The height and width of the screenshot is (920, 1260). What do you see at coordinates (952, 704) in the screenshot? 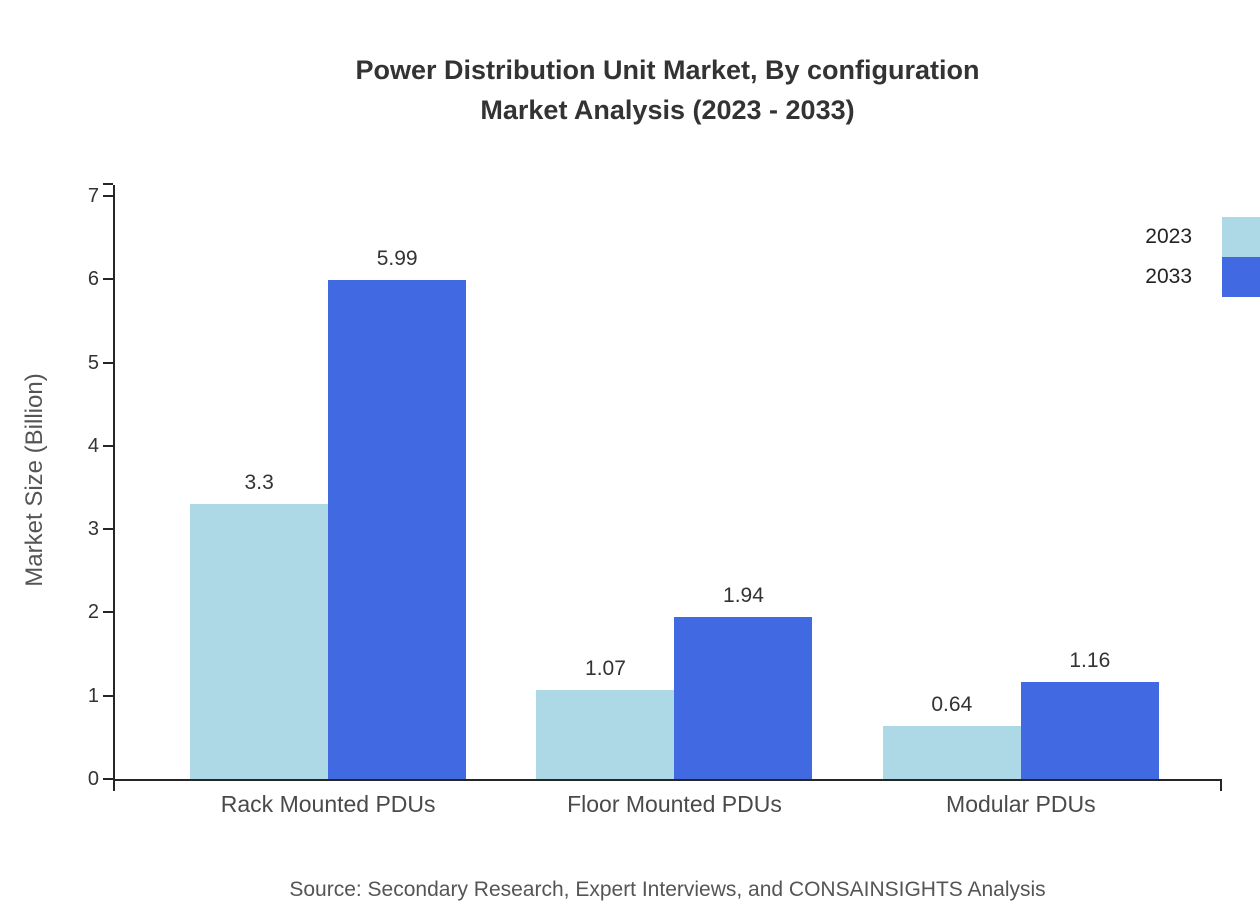
I see `bar-value-label: 0.64` at bounding box center [952, 704].